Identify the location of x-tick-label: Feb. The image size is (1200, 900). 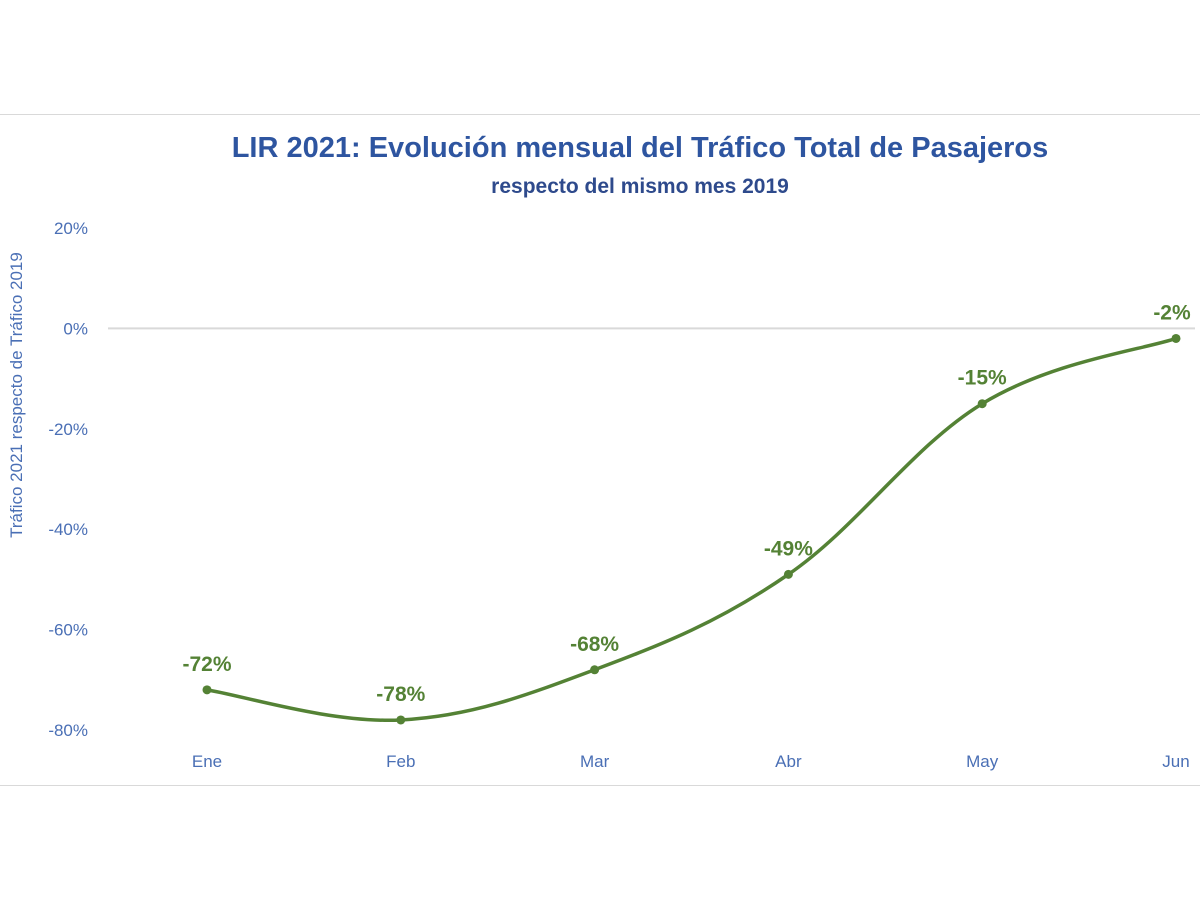
(400, 761).